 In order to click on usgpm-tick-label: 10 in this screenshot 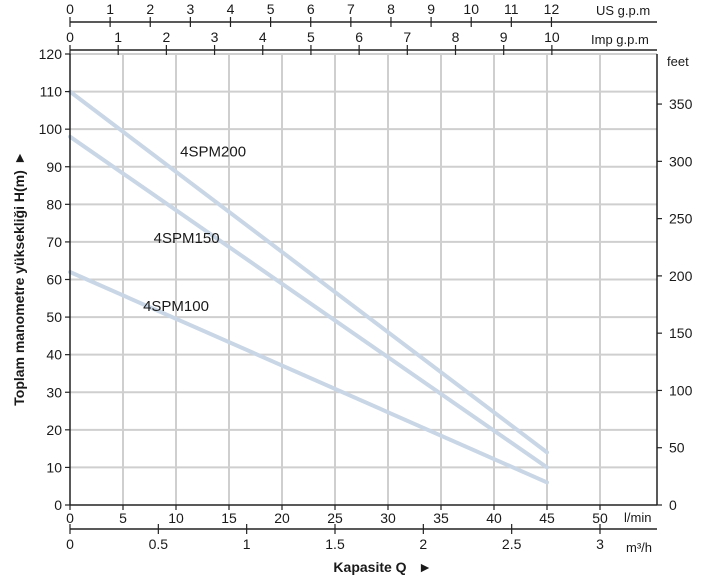, I will do `click(471, 9)`.